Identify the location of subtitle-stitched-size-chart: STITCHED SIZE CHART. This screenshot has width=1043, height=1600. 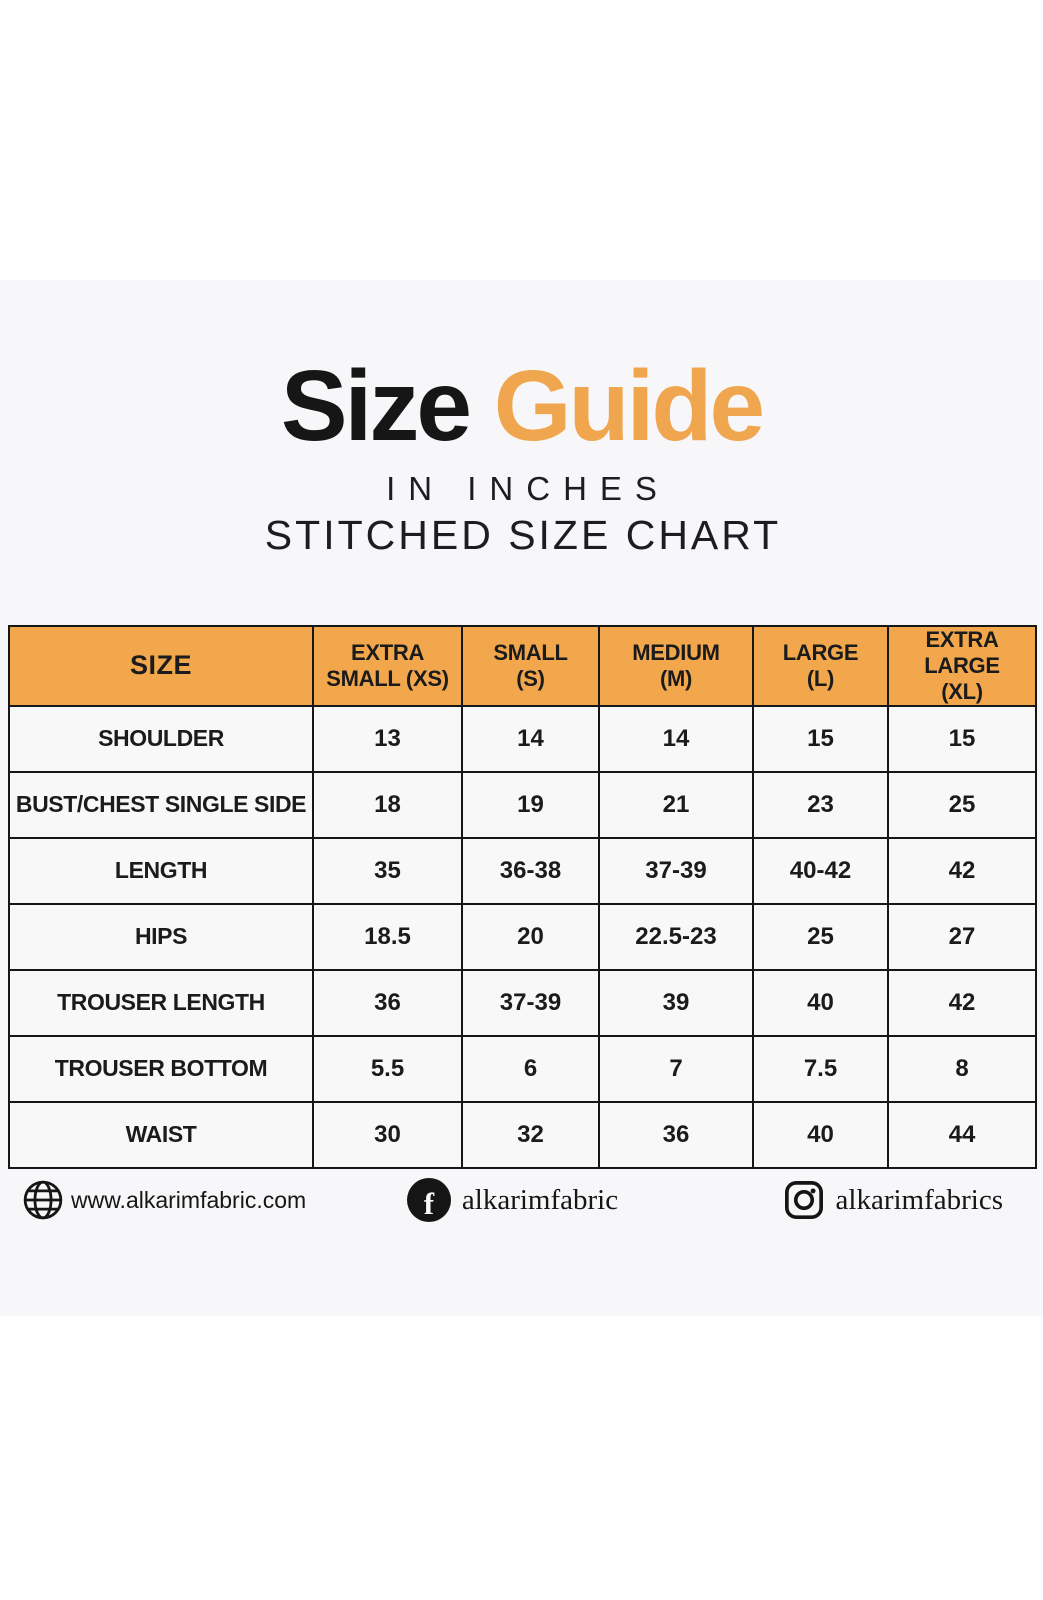
(523, 535).